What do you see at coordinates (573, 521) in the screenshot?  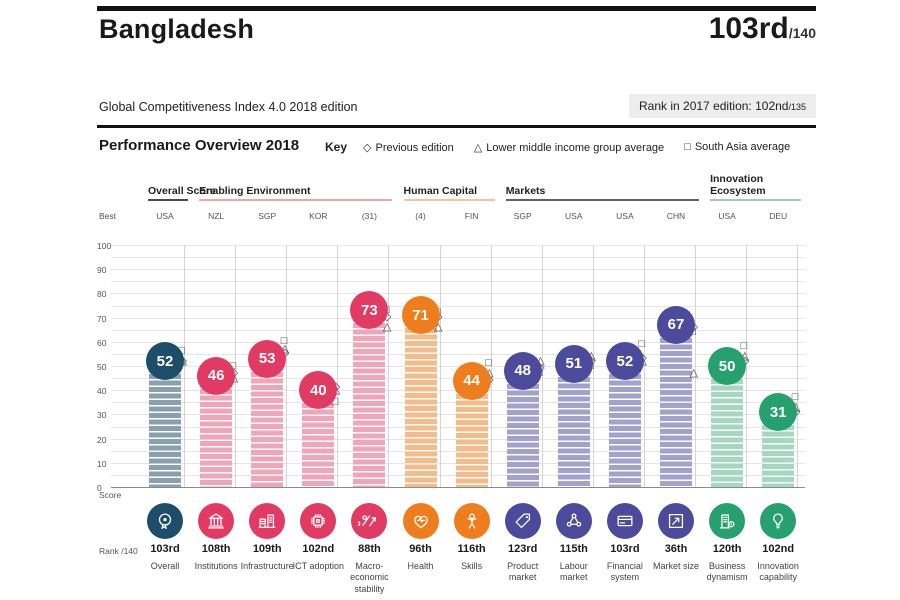 I see `people-network-icon` at bounding box center [573, 521].